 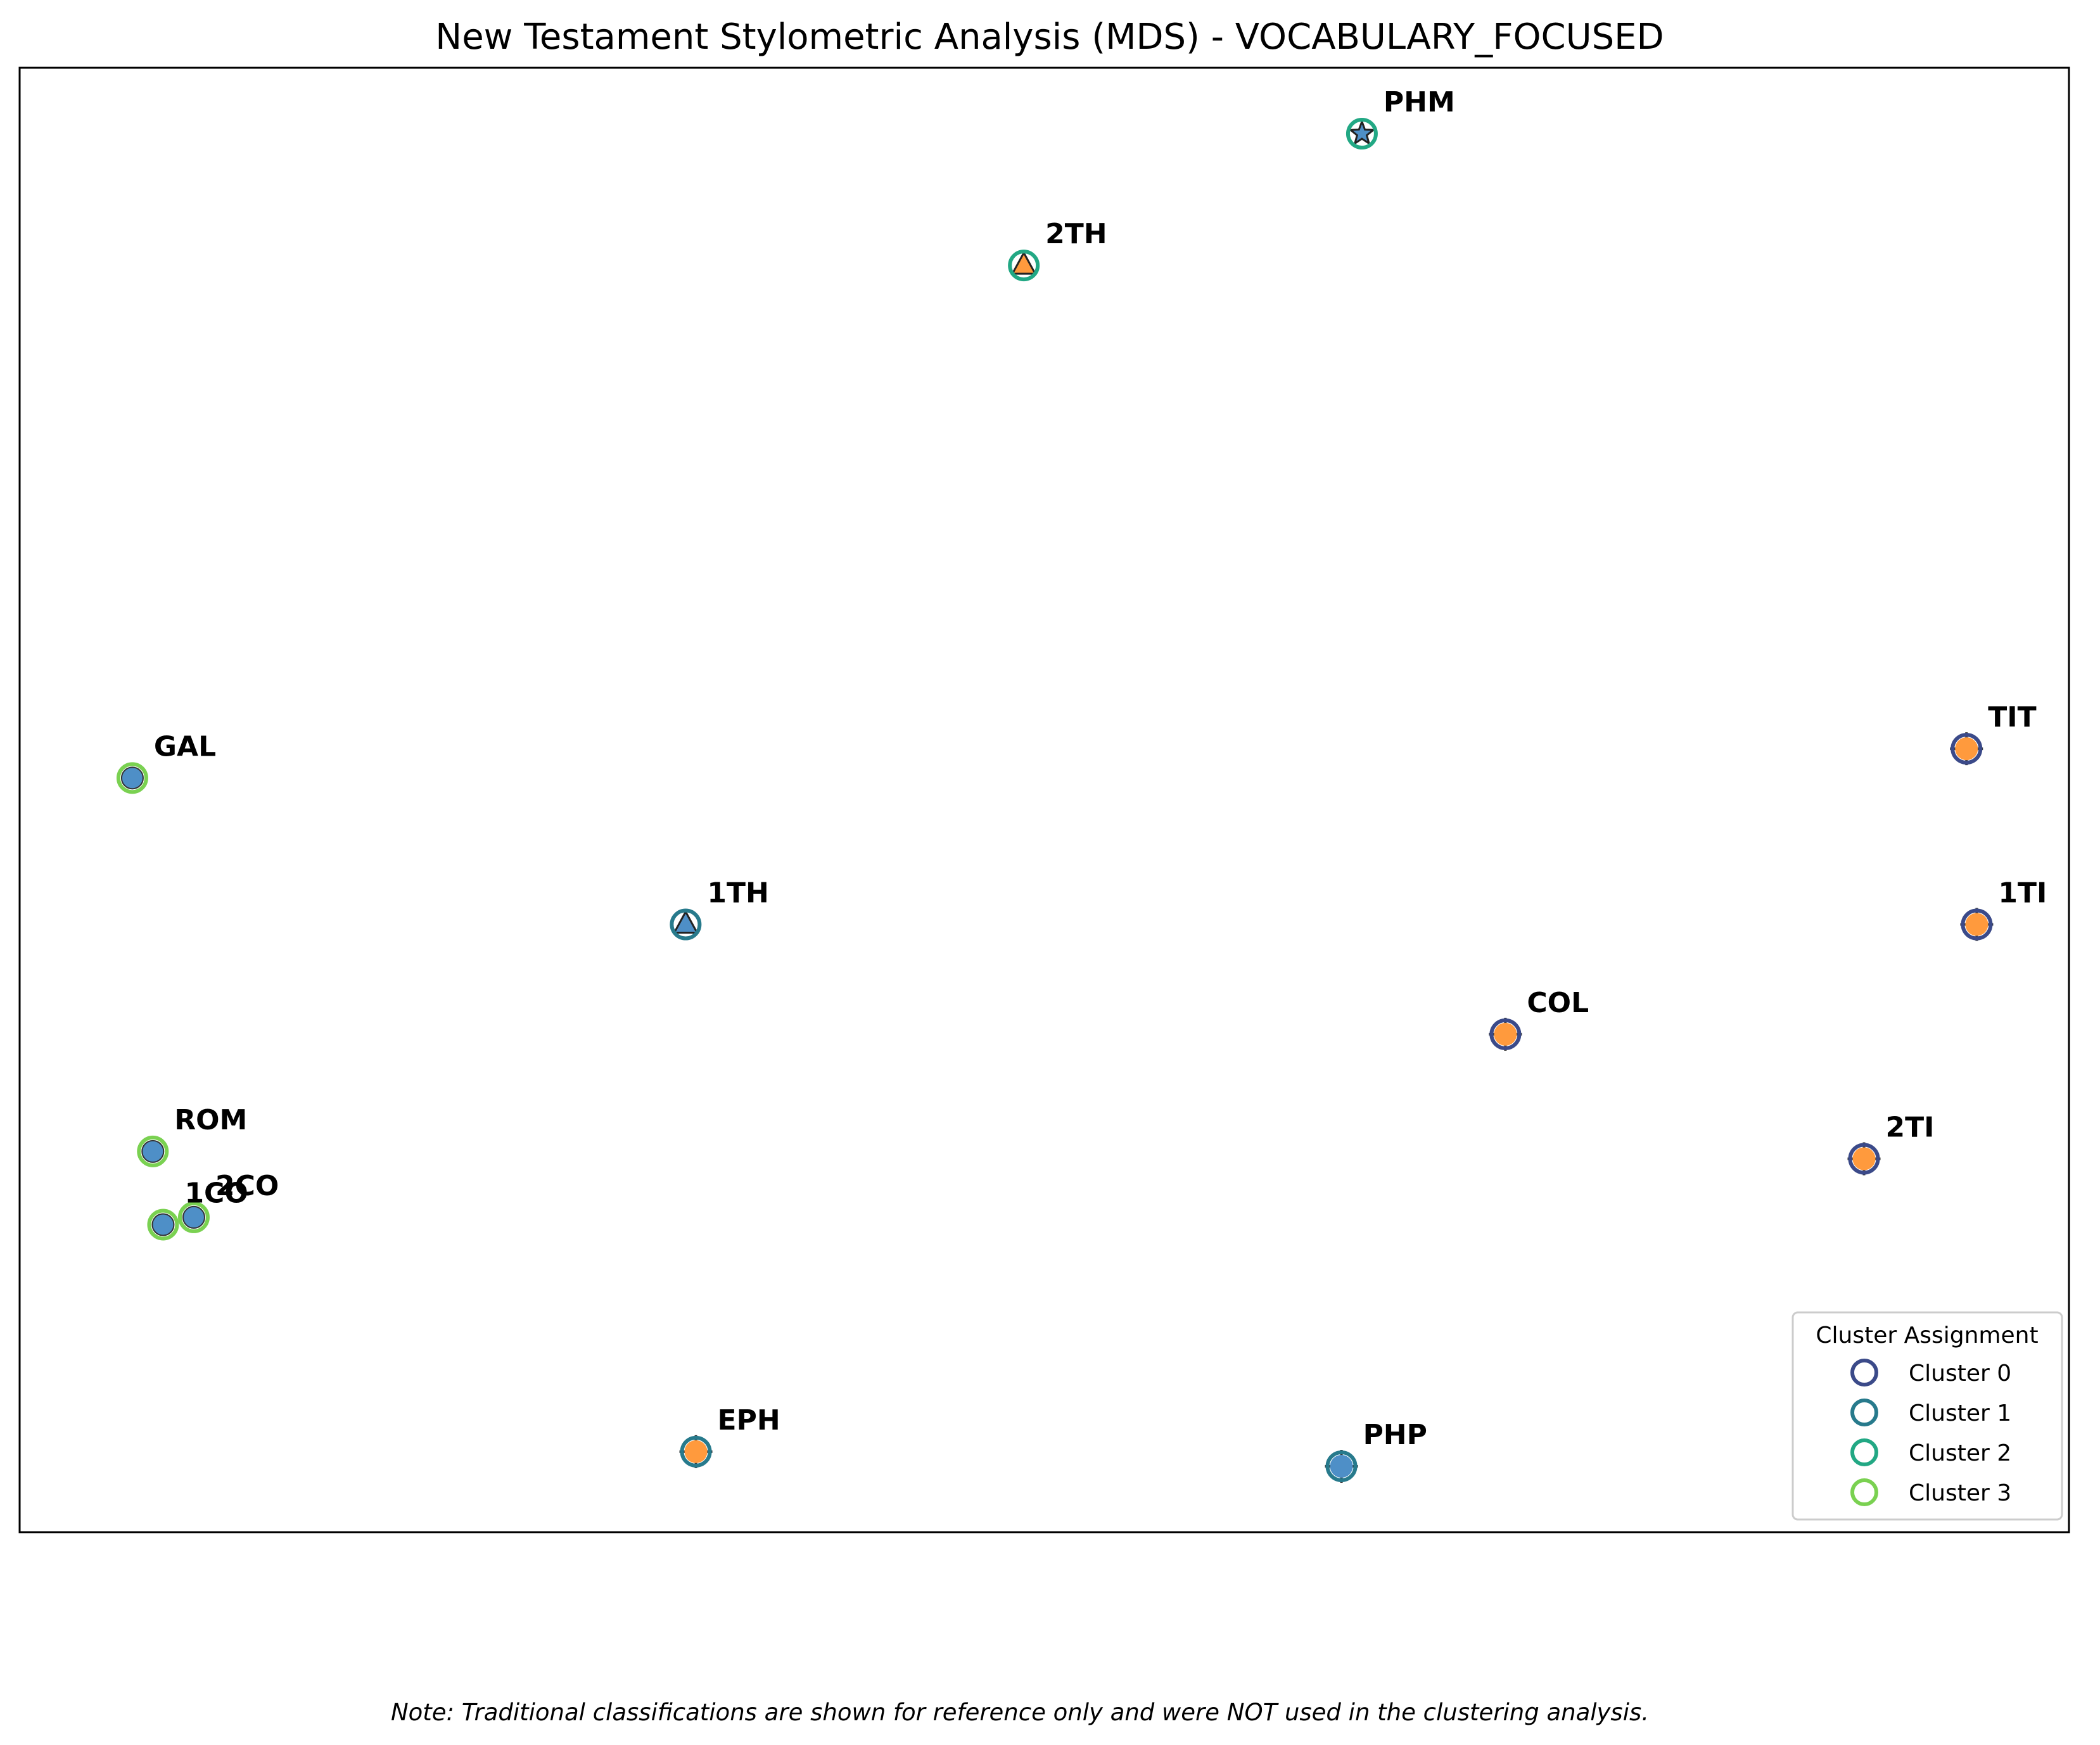 What do you see at coordinates (1960, 1493) in the screenshot?
I see `legend-label-cluster-3: Cluster 3` at bounding box center [1960, 1493].